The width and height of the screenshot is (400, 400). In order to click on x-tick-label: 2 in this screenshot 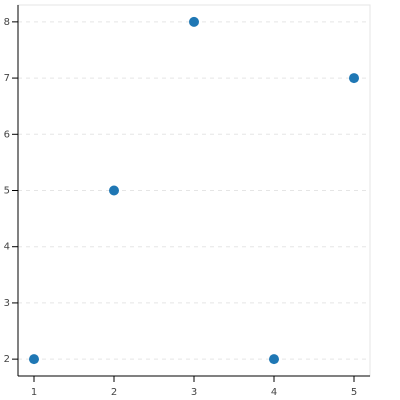, I will do `click(114, 392)`.